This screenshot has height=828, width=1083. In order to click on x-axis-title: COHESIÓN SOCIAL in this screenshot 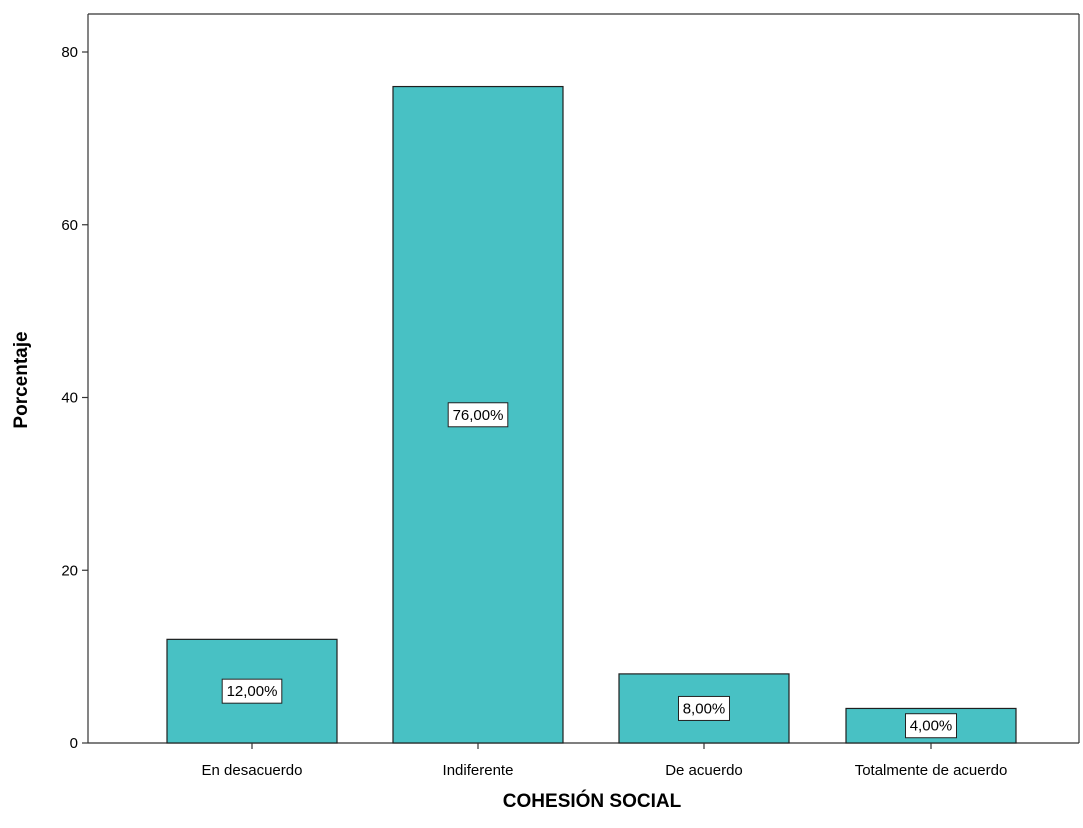, I will do `click(592, 801)`.